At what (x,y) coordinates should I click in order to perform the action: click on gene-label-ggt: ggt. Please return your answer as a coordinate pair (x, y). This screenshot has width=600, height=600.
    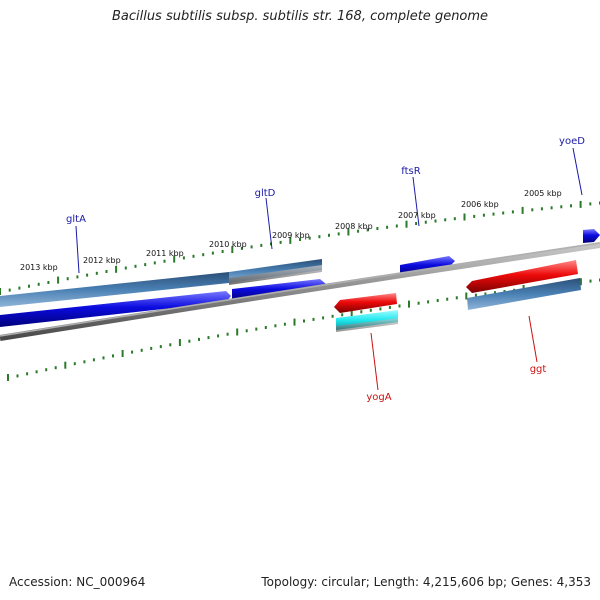
    Looking at the image, I should click on (538, 369).